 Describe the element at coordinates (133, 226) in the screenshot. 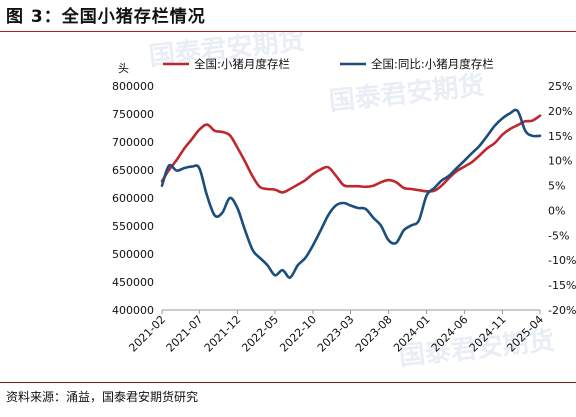

I see `y-left-tick-label: 550000` at that location.